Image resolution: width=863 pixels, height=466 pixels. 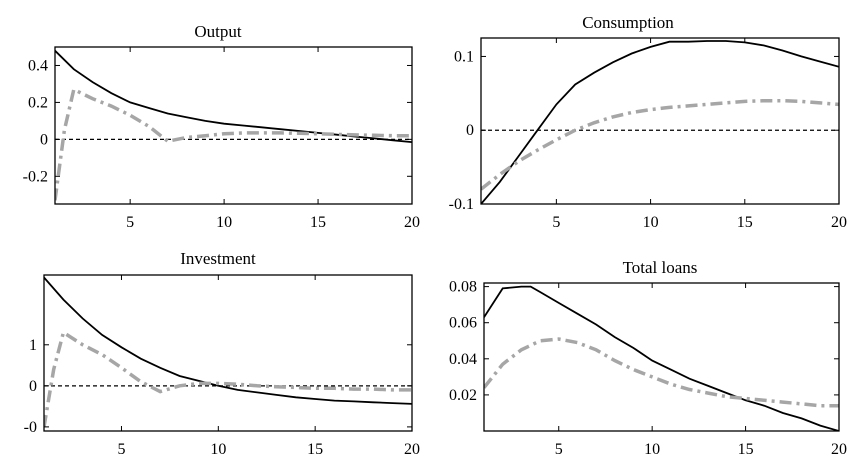 I want to click on y-tick-label: 1, so click(x=33, y=345).